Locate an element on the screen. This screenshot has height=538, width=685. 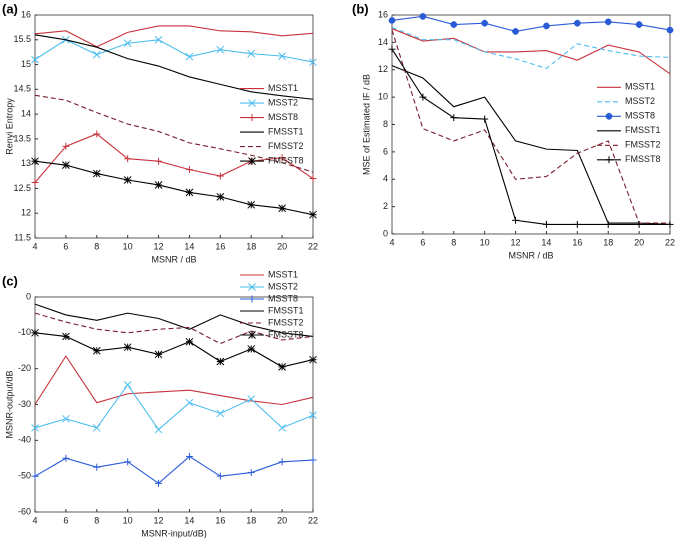
y-tick-label: -40 is located at coordinates (24, 440).